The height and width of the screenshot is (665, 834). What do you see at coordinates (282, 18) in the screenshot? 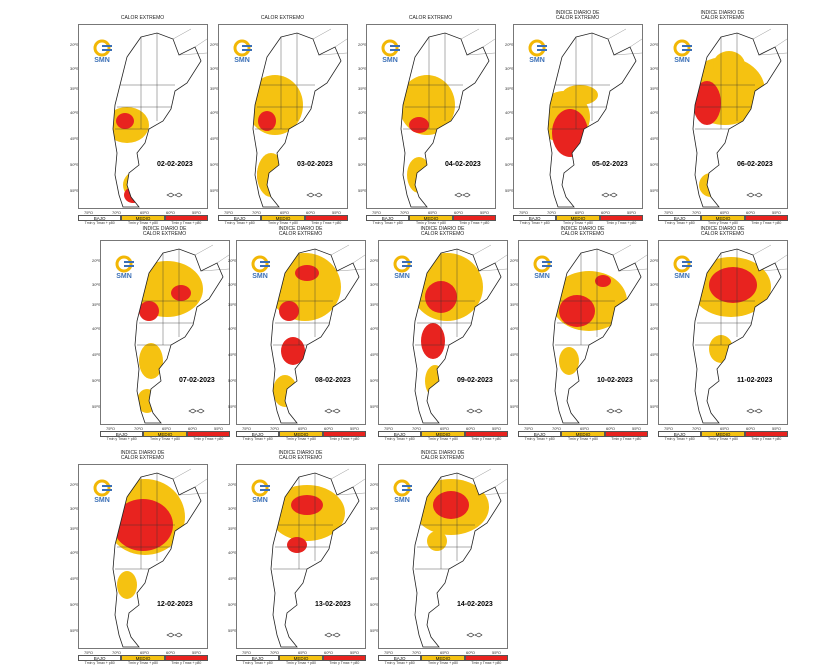
I see `panel-title: CALOR EXTREMO` at bounding box center [282, 18].